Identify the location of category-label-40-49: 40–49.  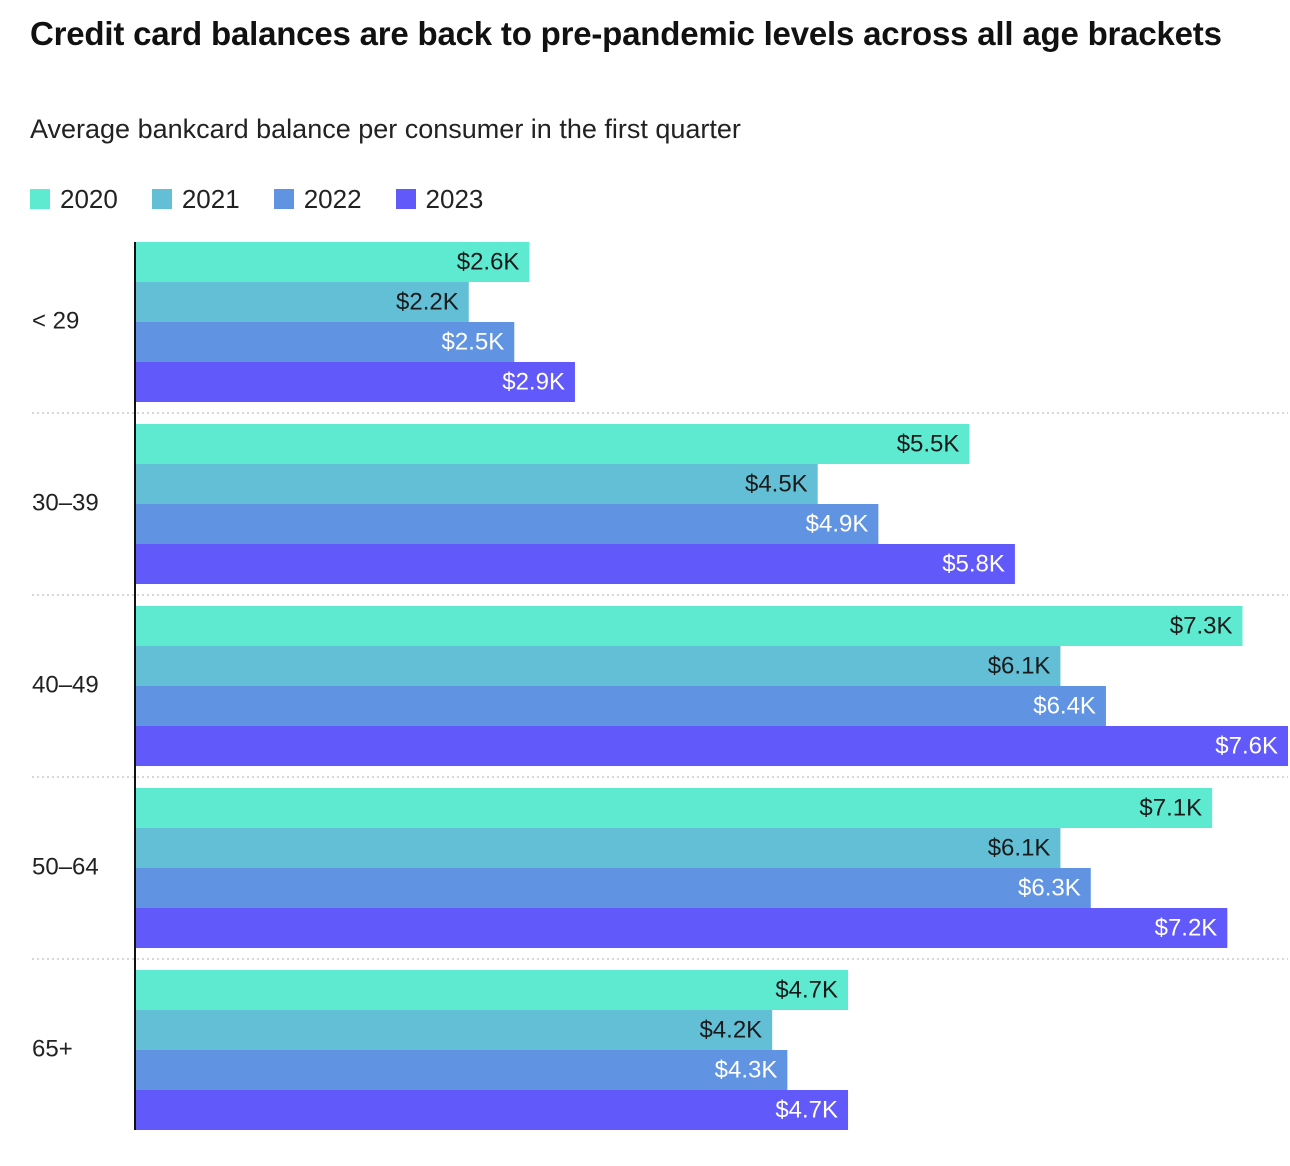
(65, 684).